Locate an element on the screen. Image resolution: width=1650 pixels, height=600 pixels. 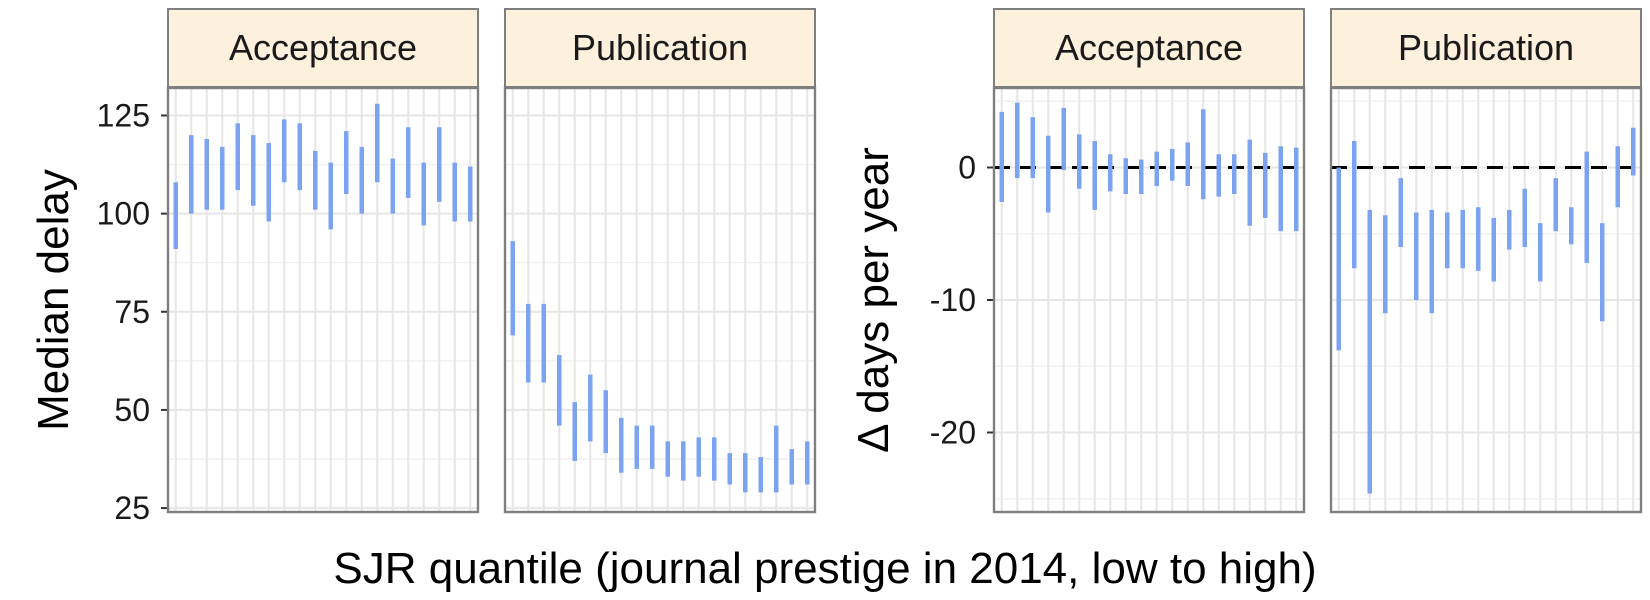
y-tick-label: 50 is located at coordinates (132, 410).